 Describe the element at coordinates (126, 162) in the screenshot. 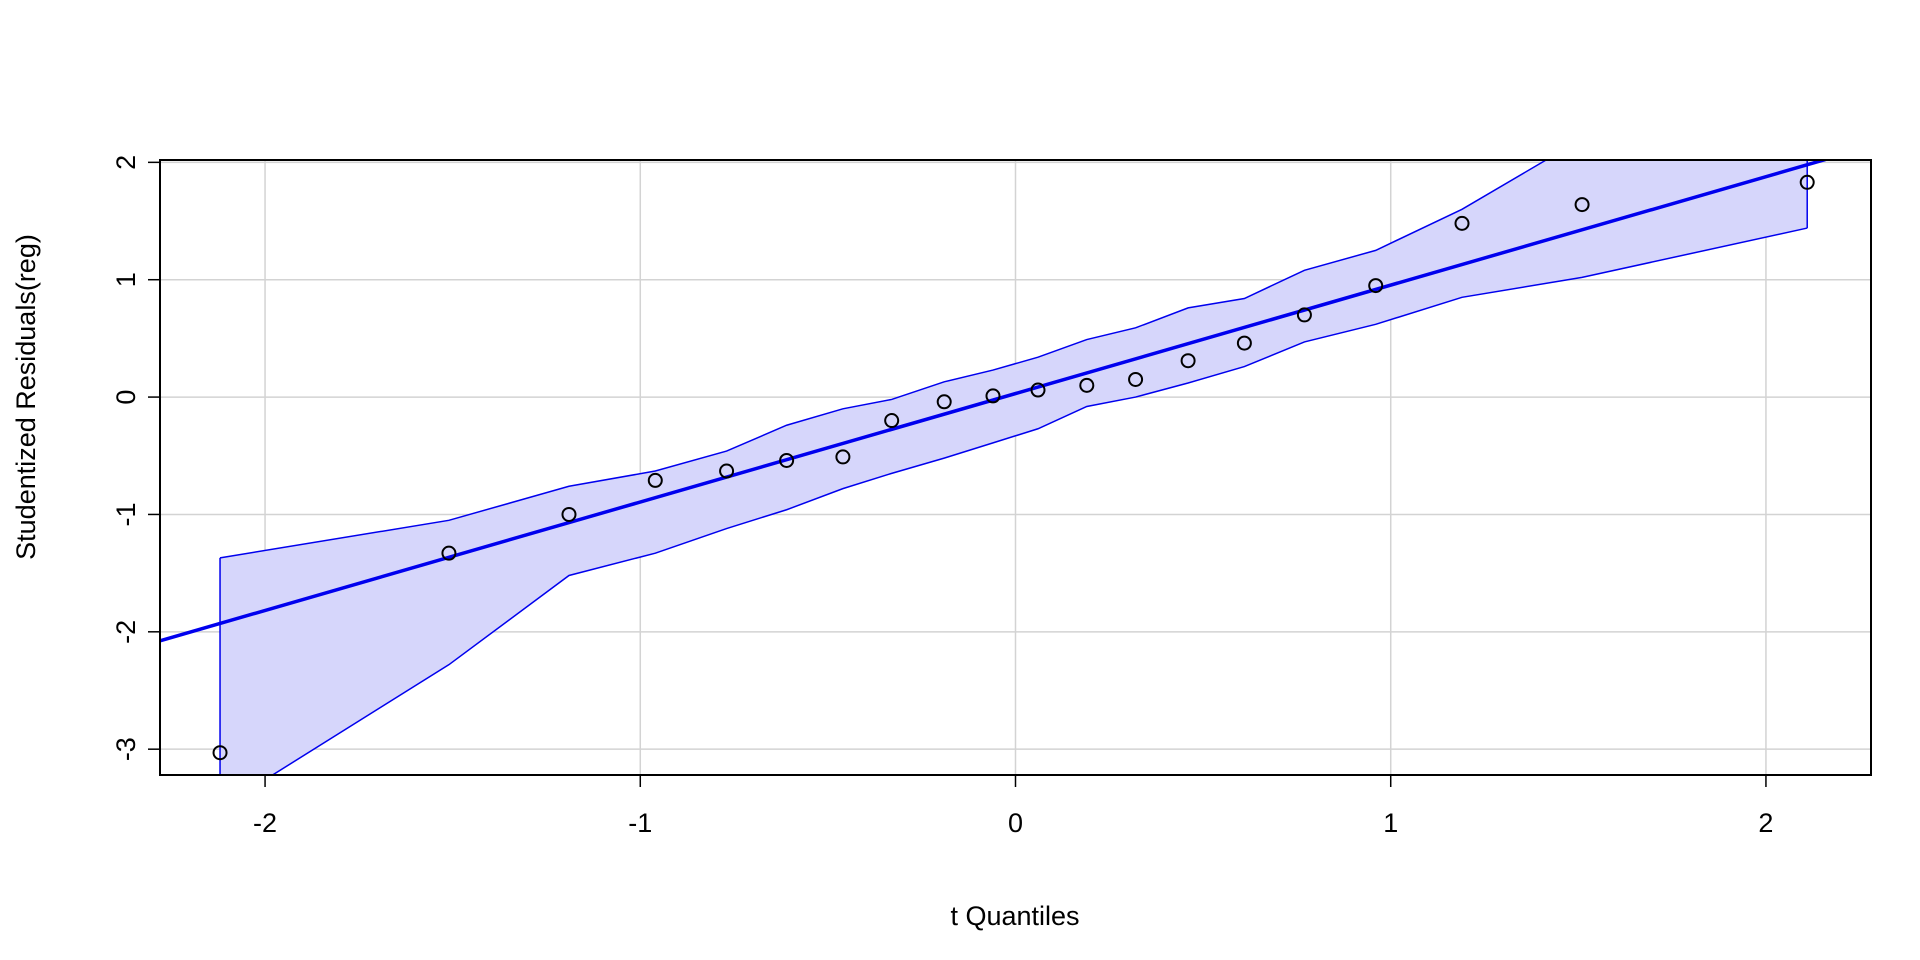

I see `y-tick-label: 2` at that location.